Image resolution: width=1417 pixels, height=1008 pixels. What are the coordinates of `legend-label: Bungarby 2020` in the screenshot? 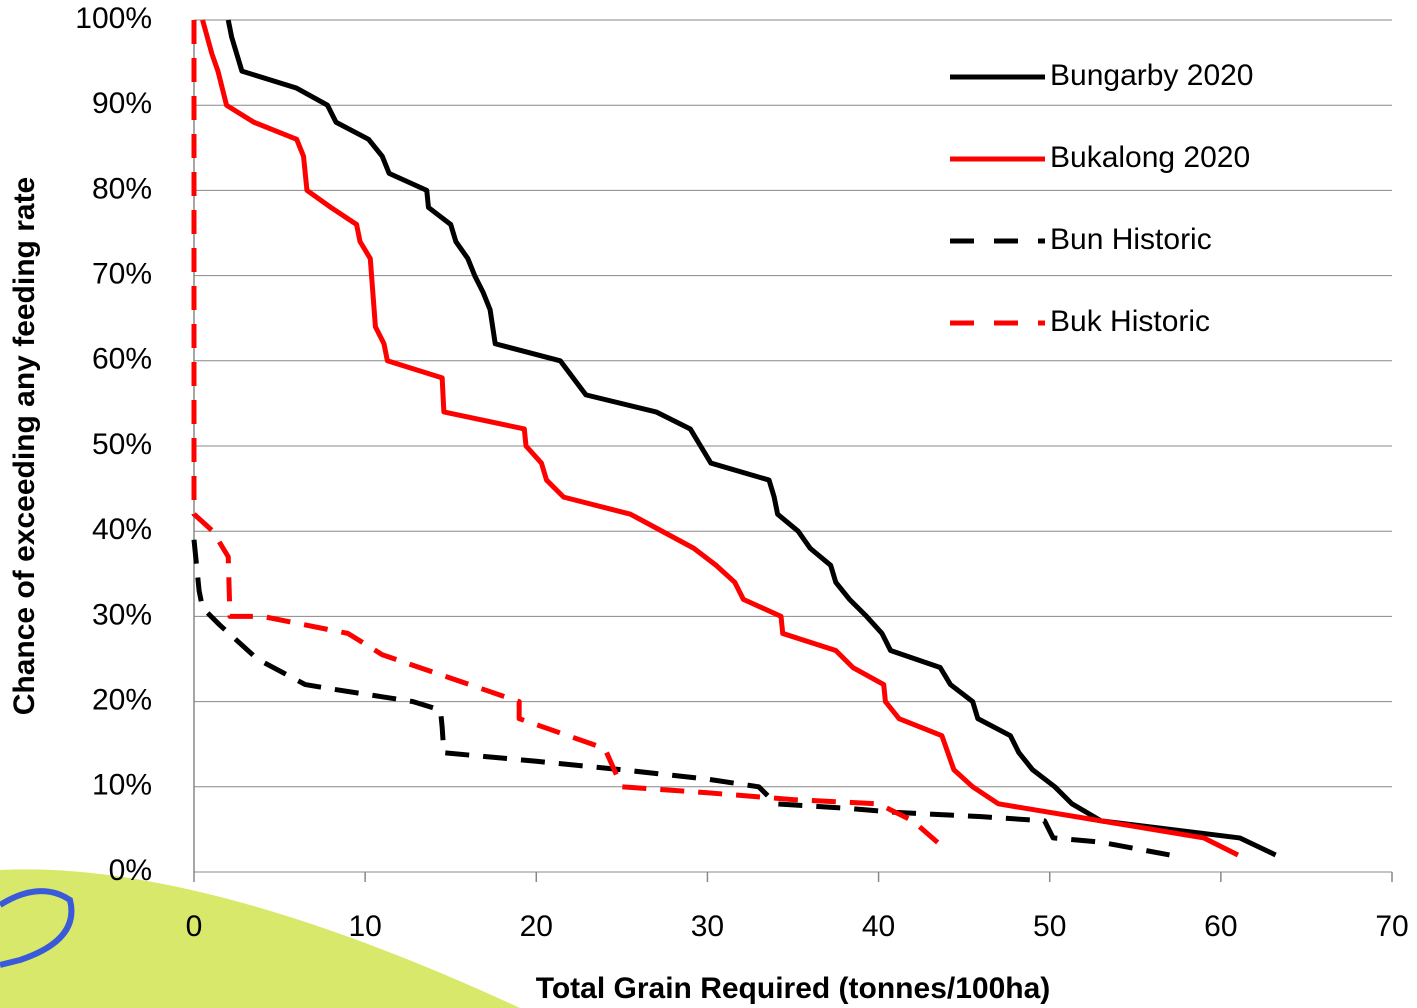 It's located at (1152, 75).